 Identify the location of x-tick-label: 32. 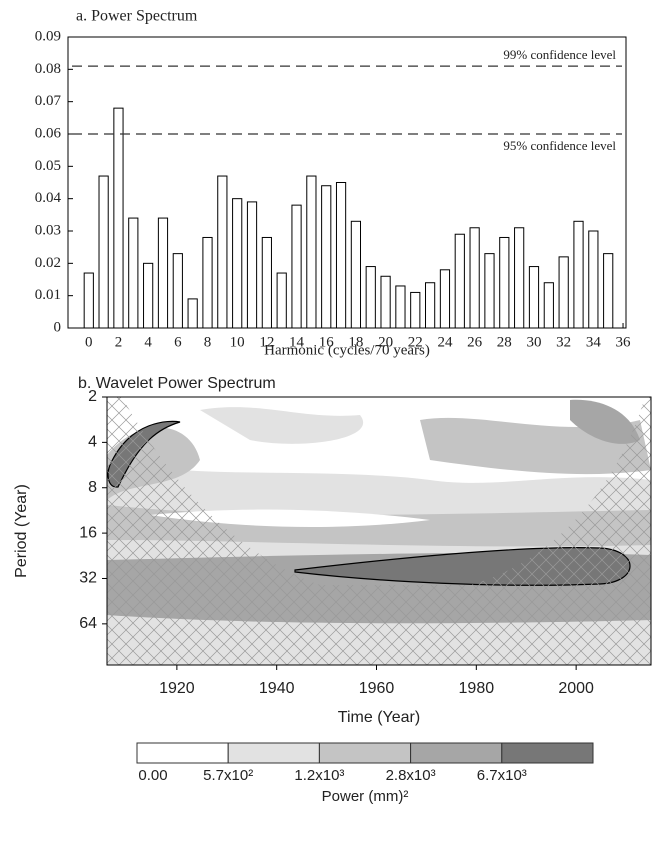
(563, 342).